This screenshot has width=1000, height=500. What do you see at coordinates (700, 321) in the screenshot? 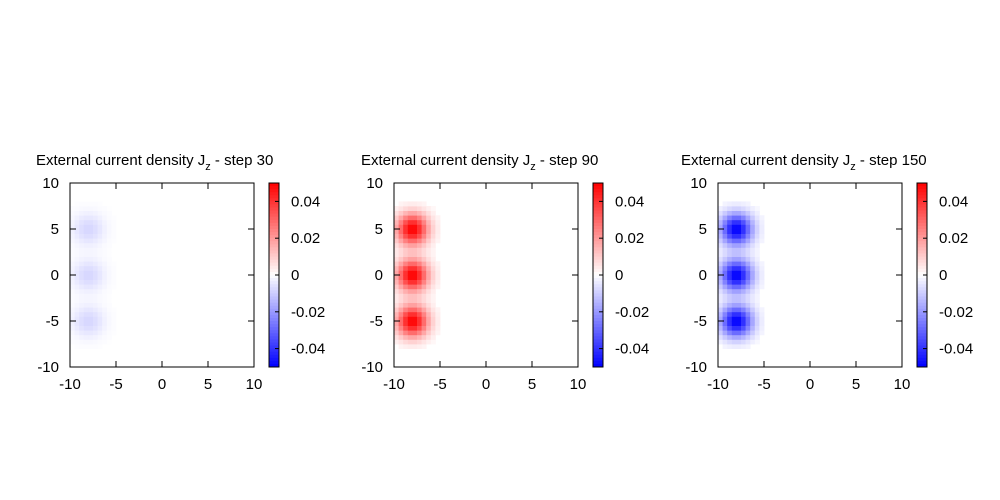
I see `y-tick-label: -5` at bounding box center [700, 321].